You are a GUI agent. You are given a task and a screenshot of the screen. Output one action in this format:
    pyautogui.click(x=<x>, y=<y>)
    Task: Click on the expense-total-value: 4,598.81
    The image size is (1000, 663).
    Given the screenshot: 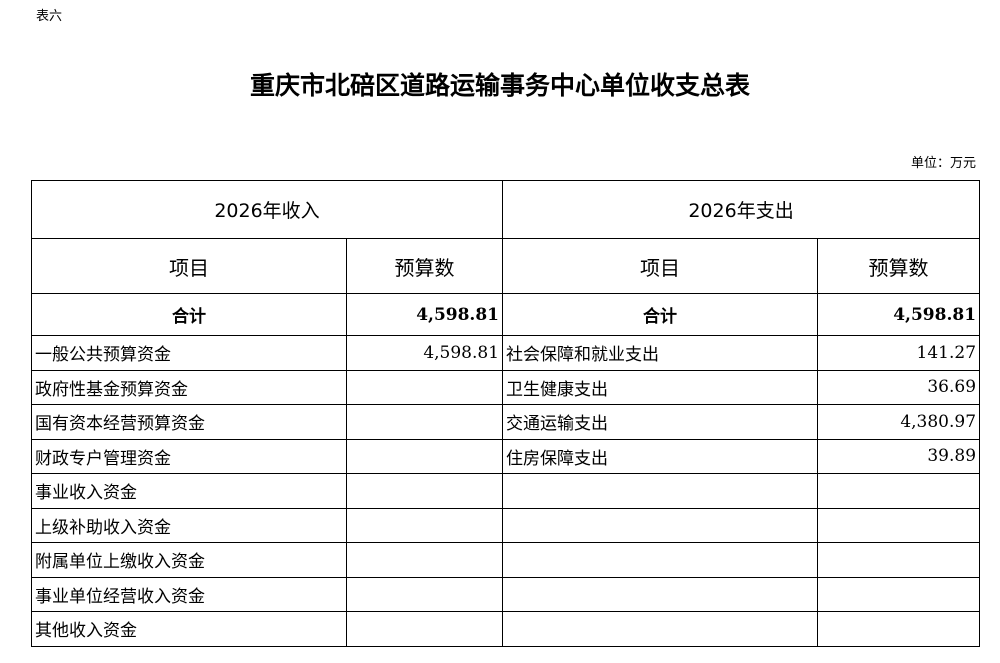 What is the action you would take?
    pyautogui.click(x=899, y=314)
    